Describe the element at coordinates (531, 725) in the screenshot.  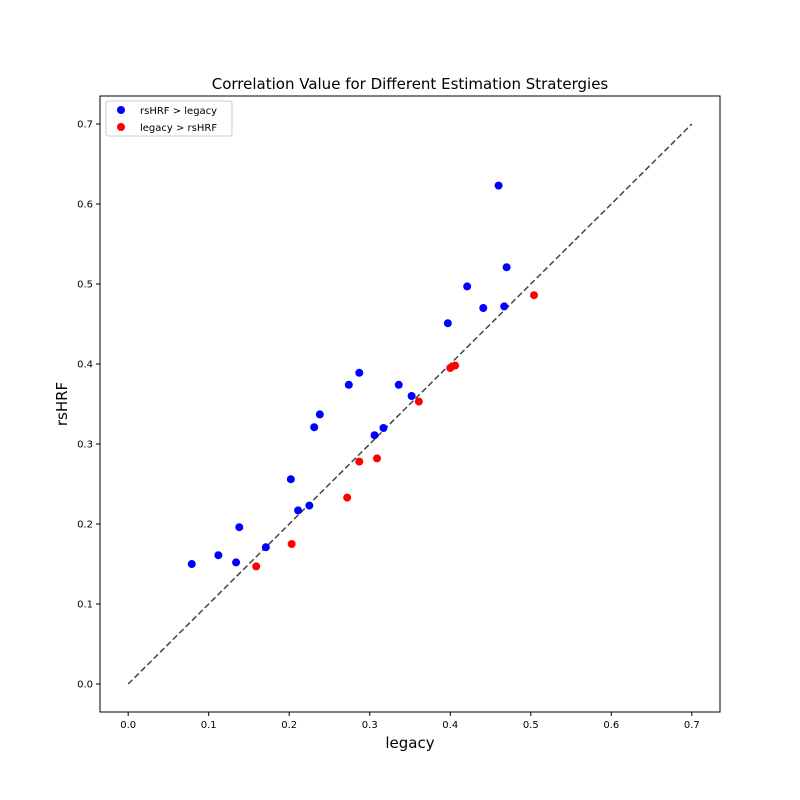
I see `x-tick-label: 0.5` at that location.